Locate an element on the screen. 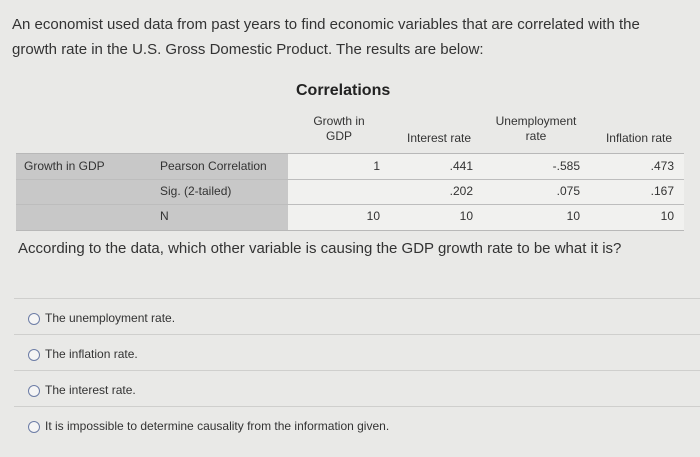 Image resolution: width=700 pixels, height=457 pixels. cell-value: 1 is located at coordinates (376, 166).